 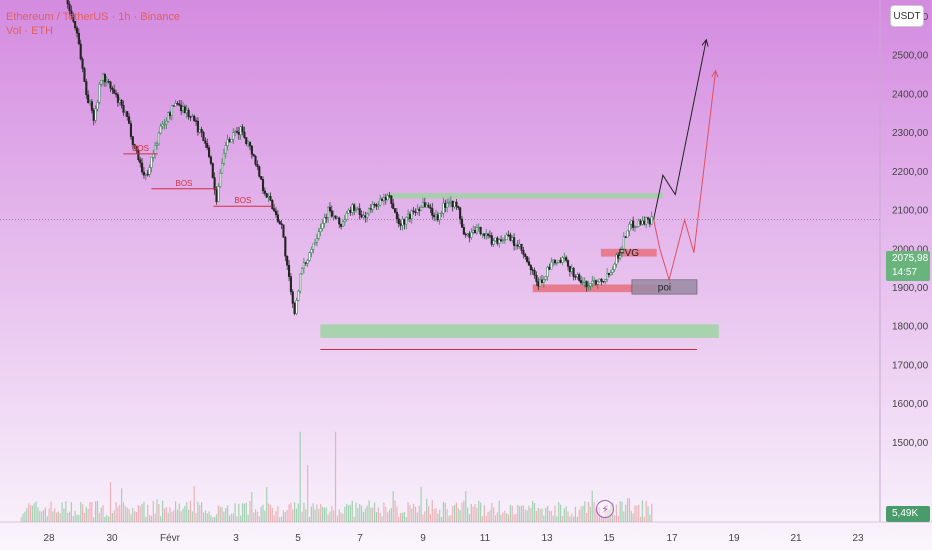 What do you see at coordinates (605, 509) in the screenshot?
I see `lightning-icon: ⚡` at bounding box center [605, 509].